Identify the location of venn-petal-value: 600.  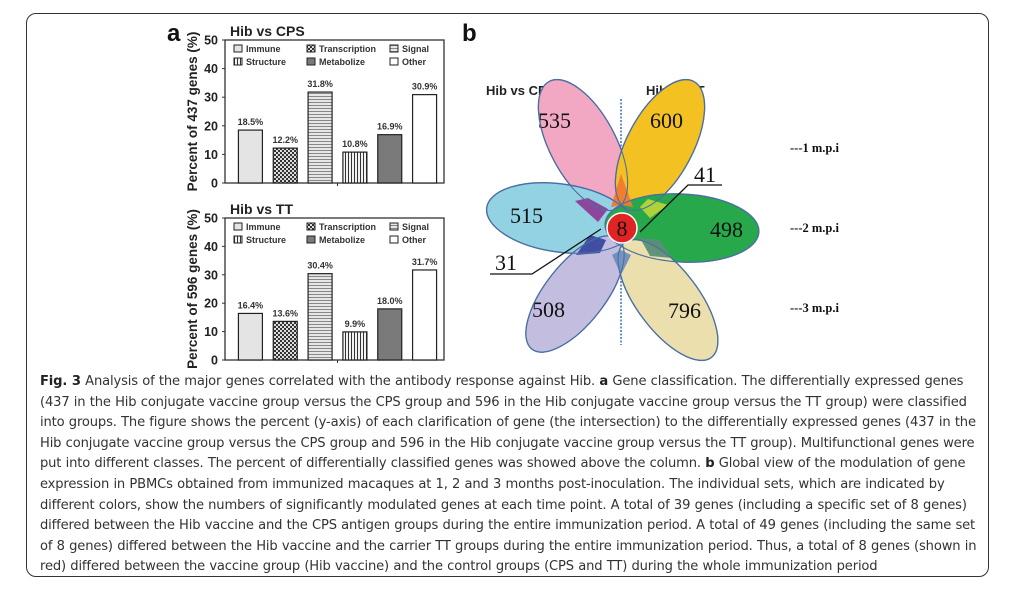
(666, 120).